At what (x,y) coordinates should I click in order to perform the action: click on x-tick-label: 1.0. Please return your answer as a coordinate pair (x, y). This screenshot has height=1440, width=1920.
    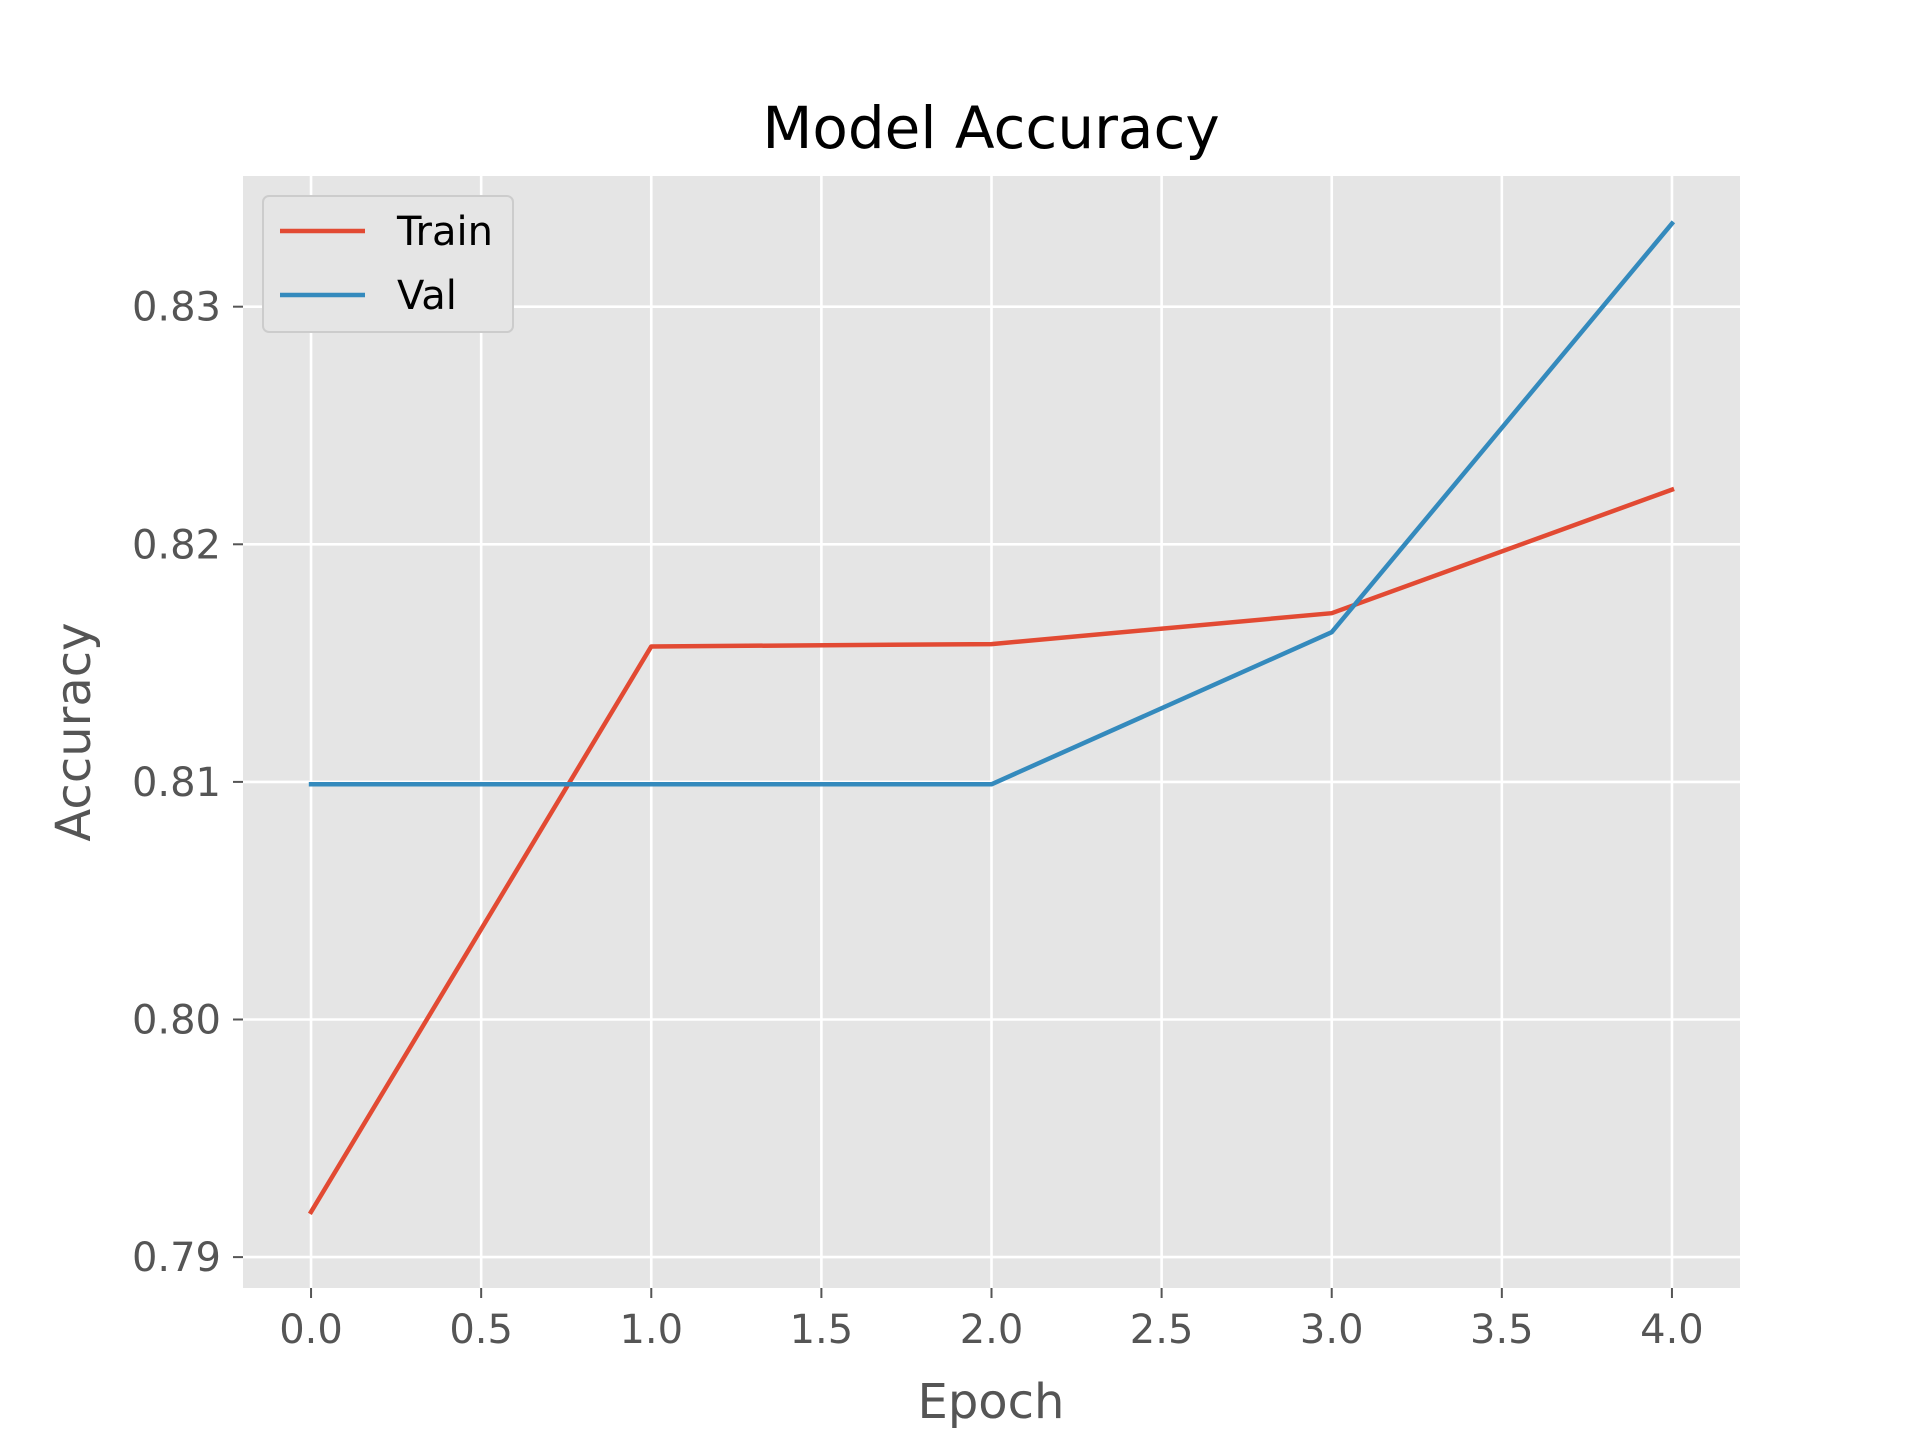
    Looking at the image, I should click on (651, 1330).